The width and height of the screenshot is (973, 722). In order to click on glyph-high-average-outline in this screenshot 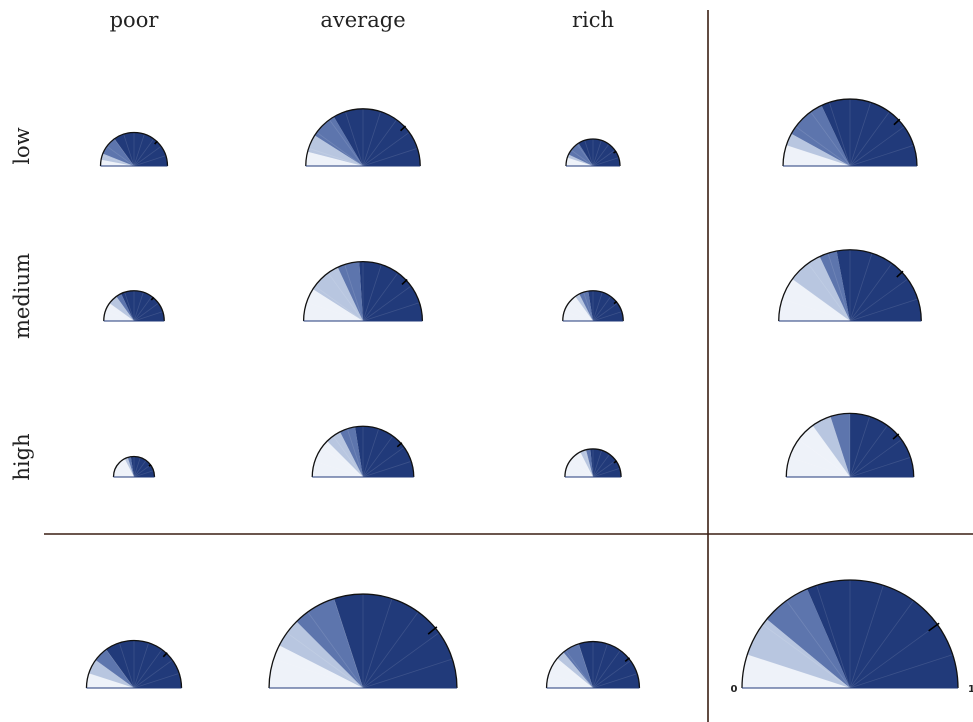, I will do `click(363, 451)`.